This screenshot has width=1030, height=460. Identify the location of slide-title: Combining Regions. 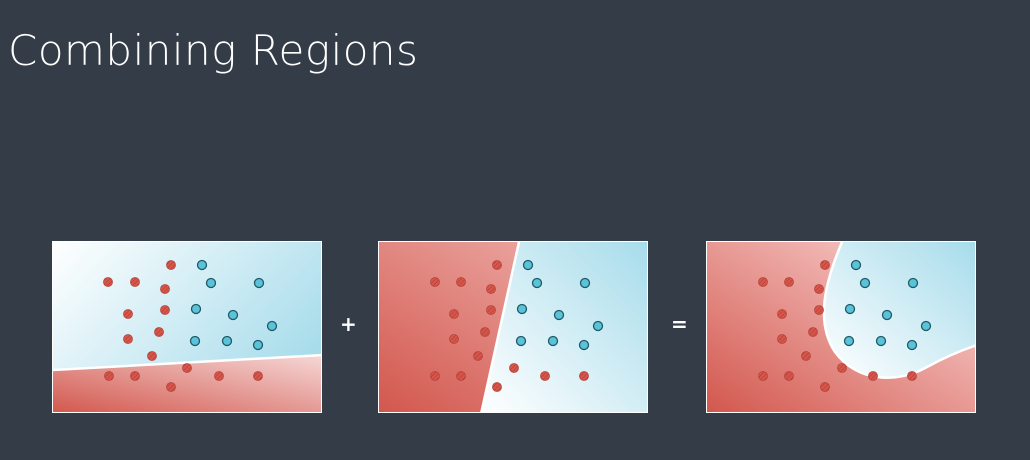
(213, 50).